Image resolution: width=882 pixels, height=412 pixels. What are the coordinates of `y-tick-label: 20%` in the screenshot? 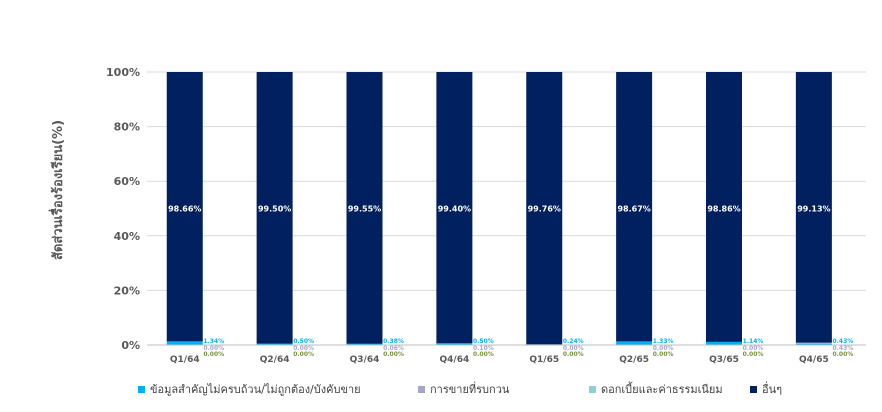 It's located at (127, 290).